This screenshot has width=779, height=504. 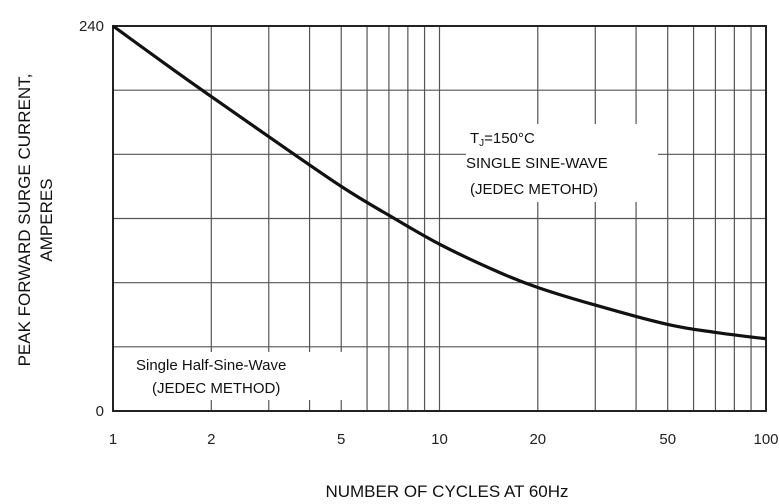 I want to click on condition-line-2: SINGLE SINE-WAVE, so click(x=537, y=163).